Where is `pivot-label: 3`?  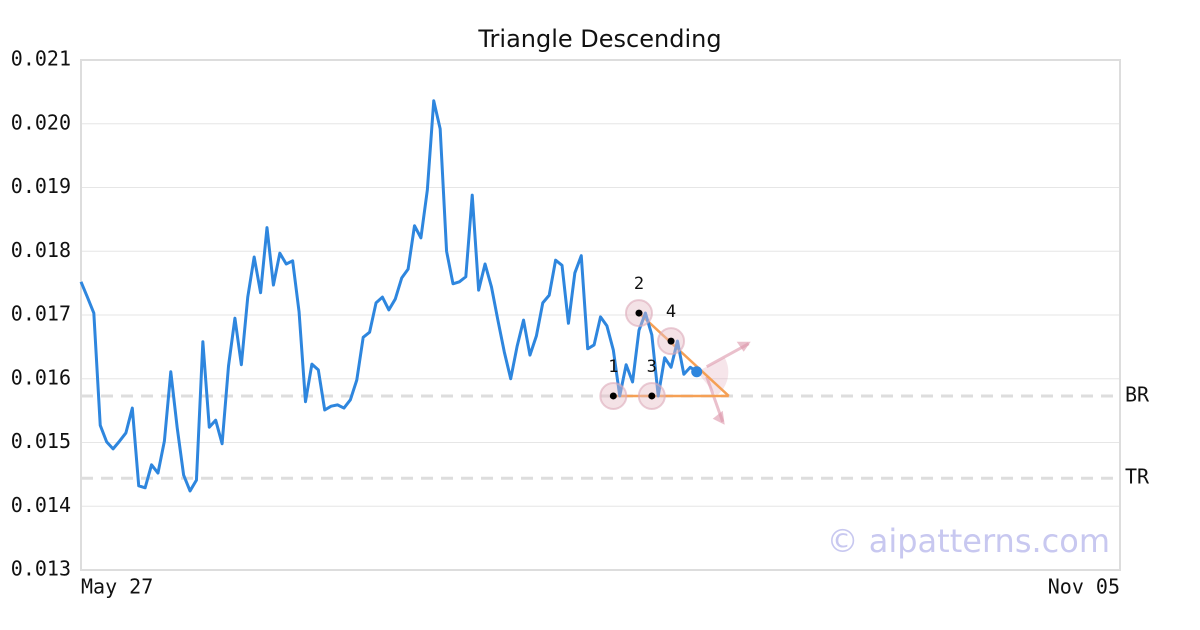 pivot-label: 3 is located at coordinates (652, 367).